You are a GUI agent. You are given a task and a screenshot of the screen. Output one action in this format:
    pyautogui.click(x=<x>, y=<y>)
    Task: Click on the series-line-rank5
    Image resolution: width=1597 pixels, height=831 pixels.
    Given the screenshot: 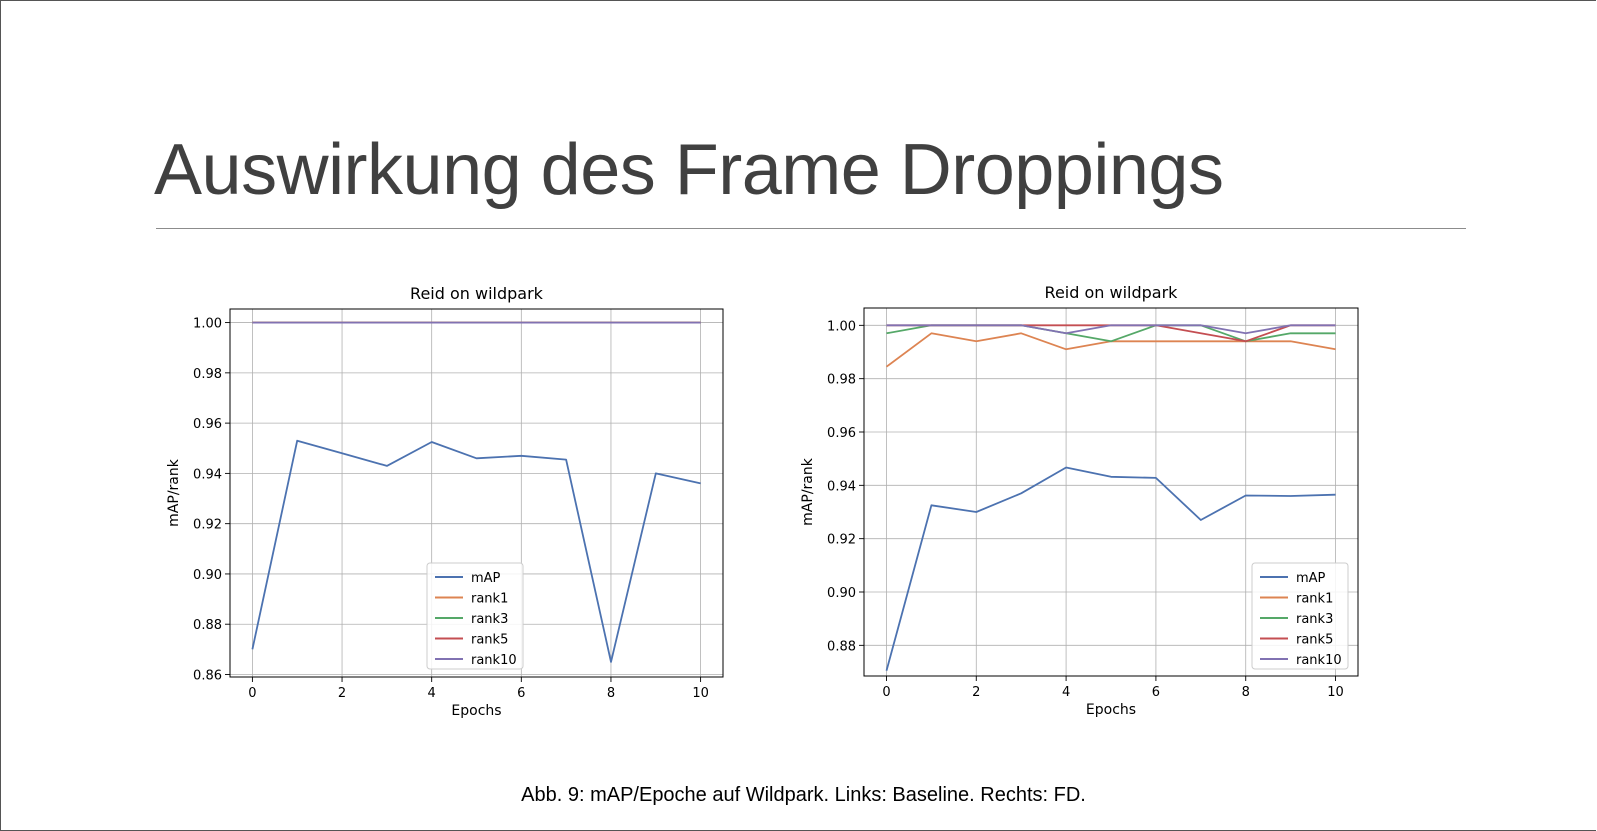 What is the action you would take?
    pyautogui.click(x=1111, y=333)
    